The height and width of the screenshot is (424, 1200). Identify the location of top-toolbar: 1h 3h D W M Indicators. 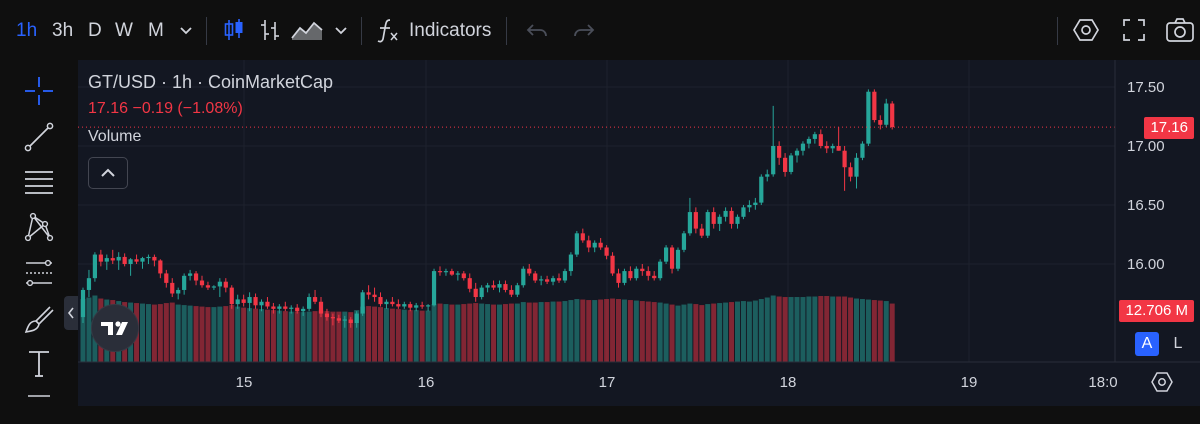
(600, 30).